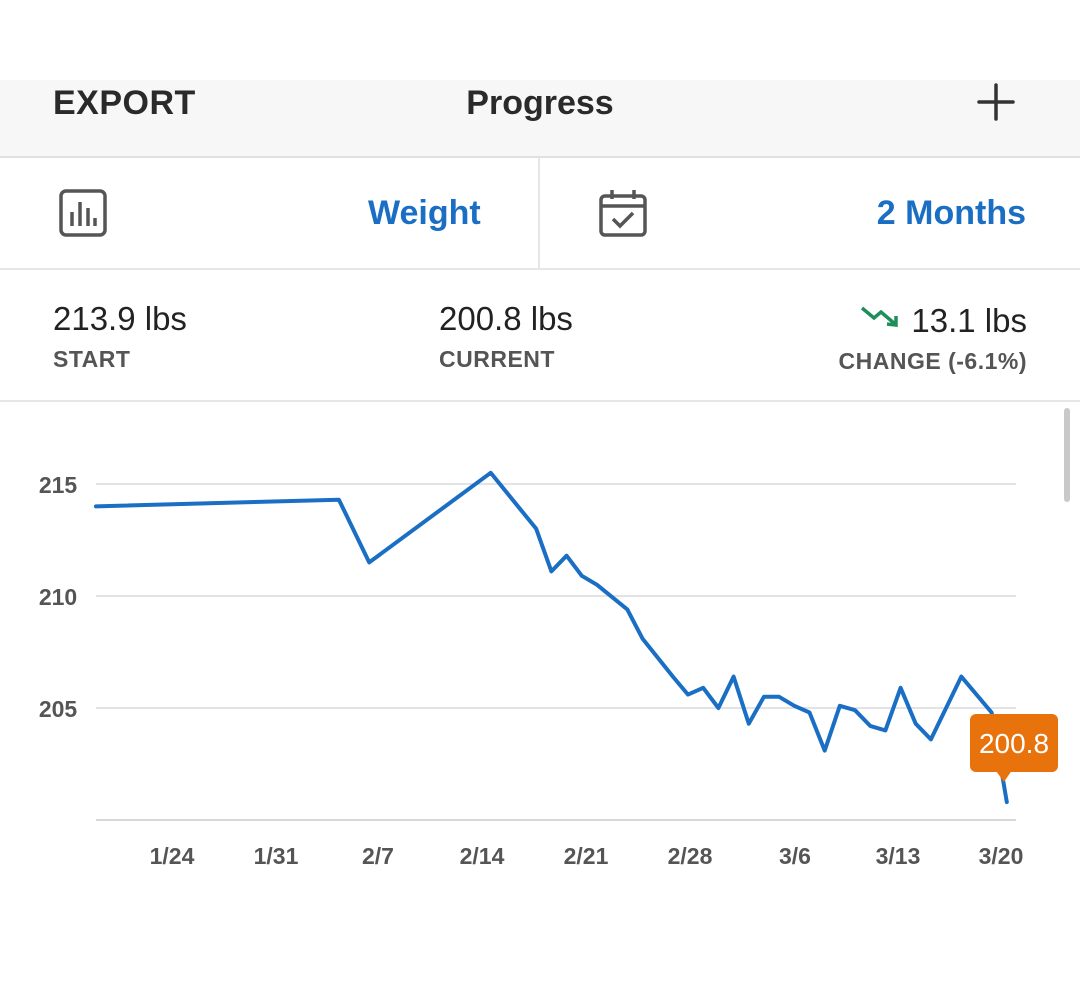  I want to click on x-tick-label: 3/13, so click(898, 856).